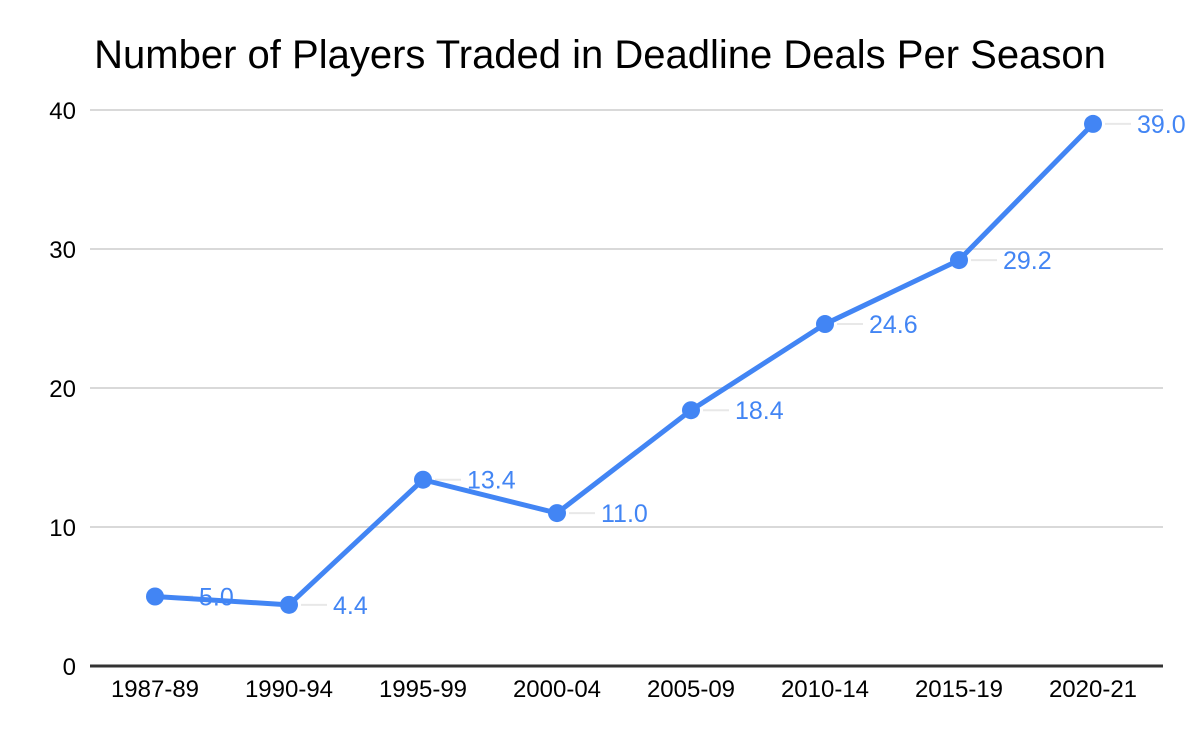 Image resolution: width=1200 pixels, height=742 pixels. What do you see at coordinates (624, 514) in the screenshot?
I see `data-point-label: 11.0` at bounding box center [624, 514].